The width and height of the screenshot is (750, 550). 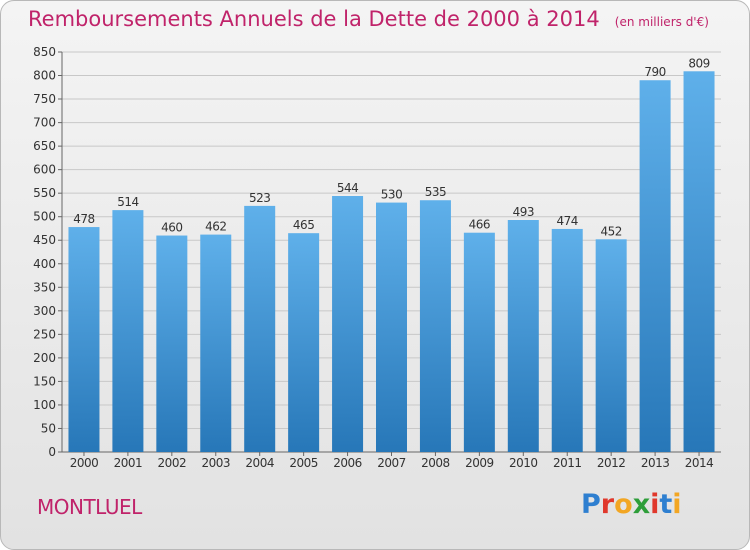 I want to click on data-label: 523, so click(x=259, y=198).